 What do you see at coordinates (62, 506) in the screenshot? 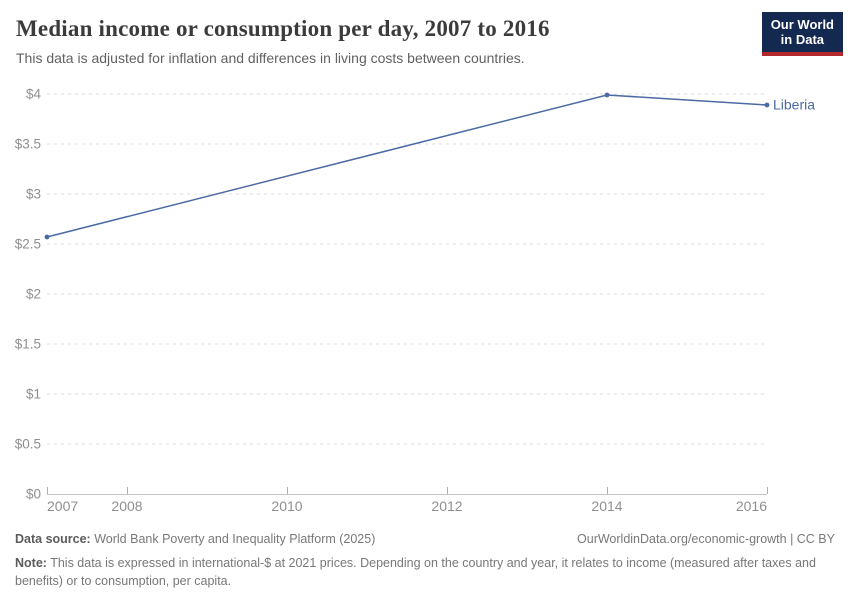
I see `x-tick-label: 2007` at bounding box center [62, 506].